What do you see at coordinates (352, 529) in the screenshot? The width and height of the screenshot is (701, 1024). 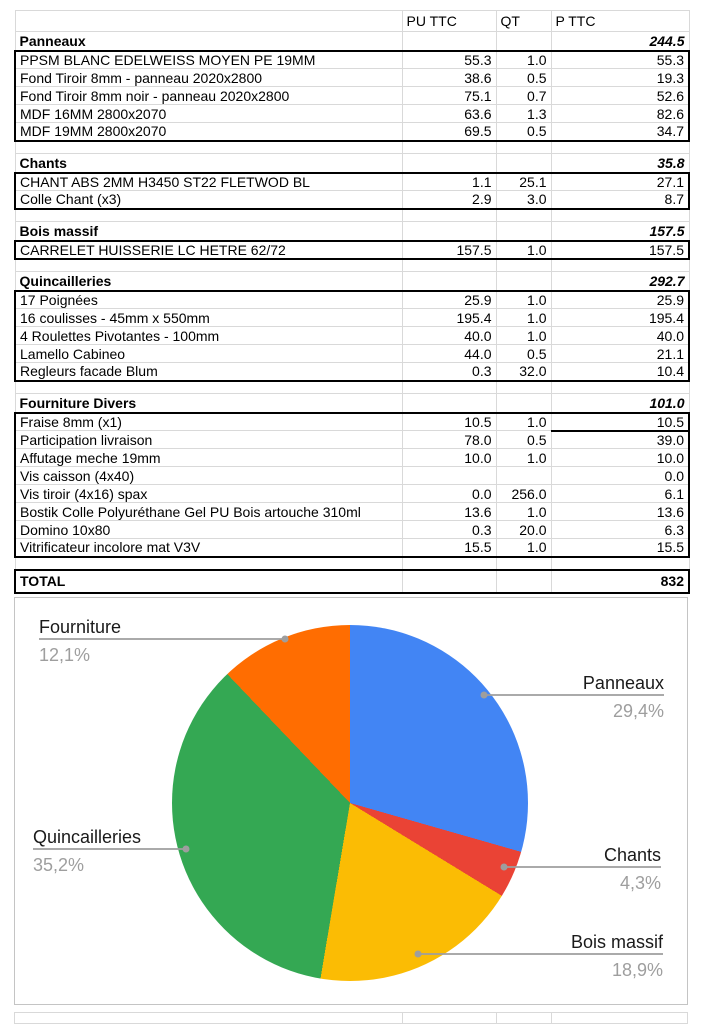 I see `table-row: Domino 10x80 0.3 20.0 6.3` at bounding box center [352, 529].